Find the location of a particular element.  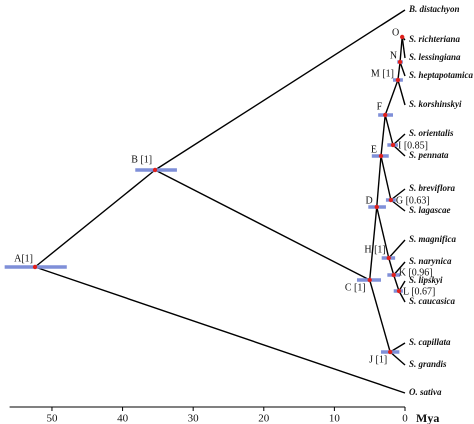

tip-label: S. grandis is located at coordinates (428, 364).